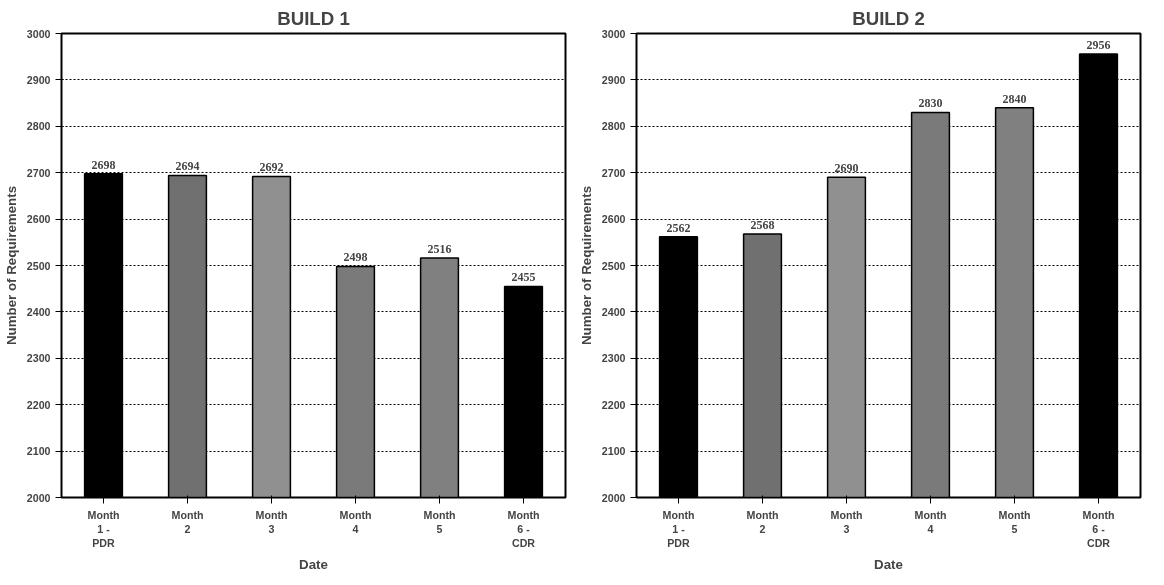  Describe the element at coordinates (271, 167) in the screenshot. I see `data-label: 2692` at that location.